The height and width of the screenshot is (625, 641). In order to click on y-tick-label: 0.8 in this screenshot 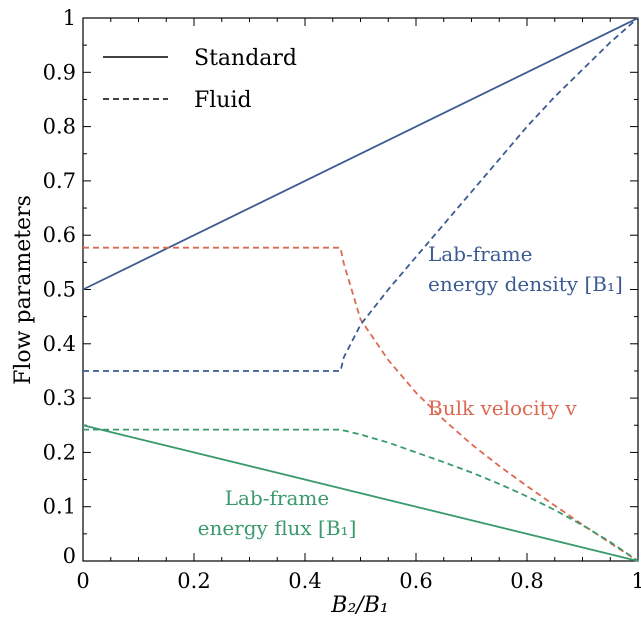, I will do `click(59, 127)`.